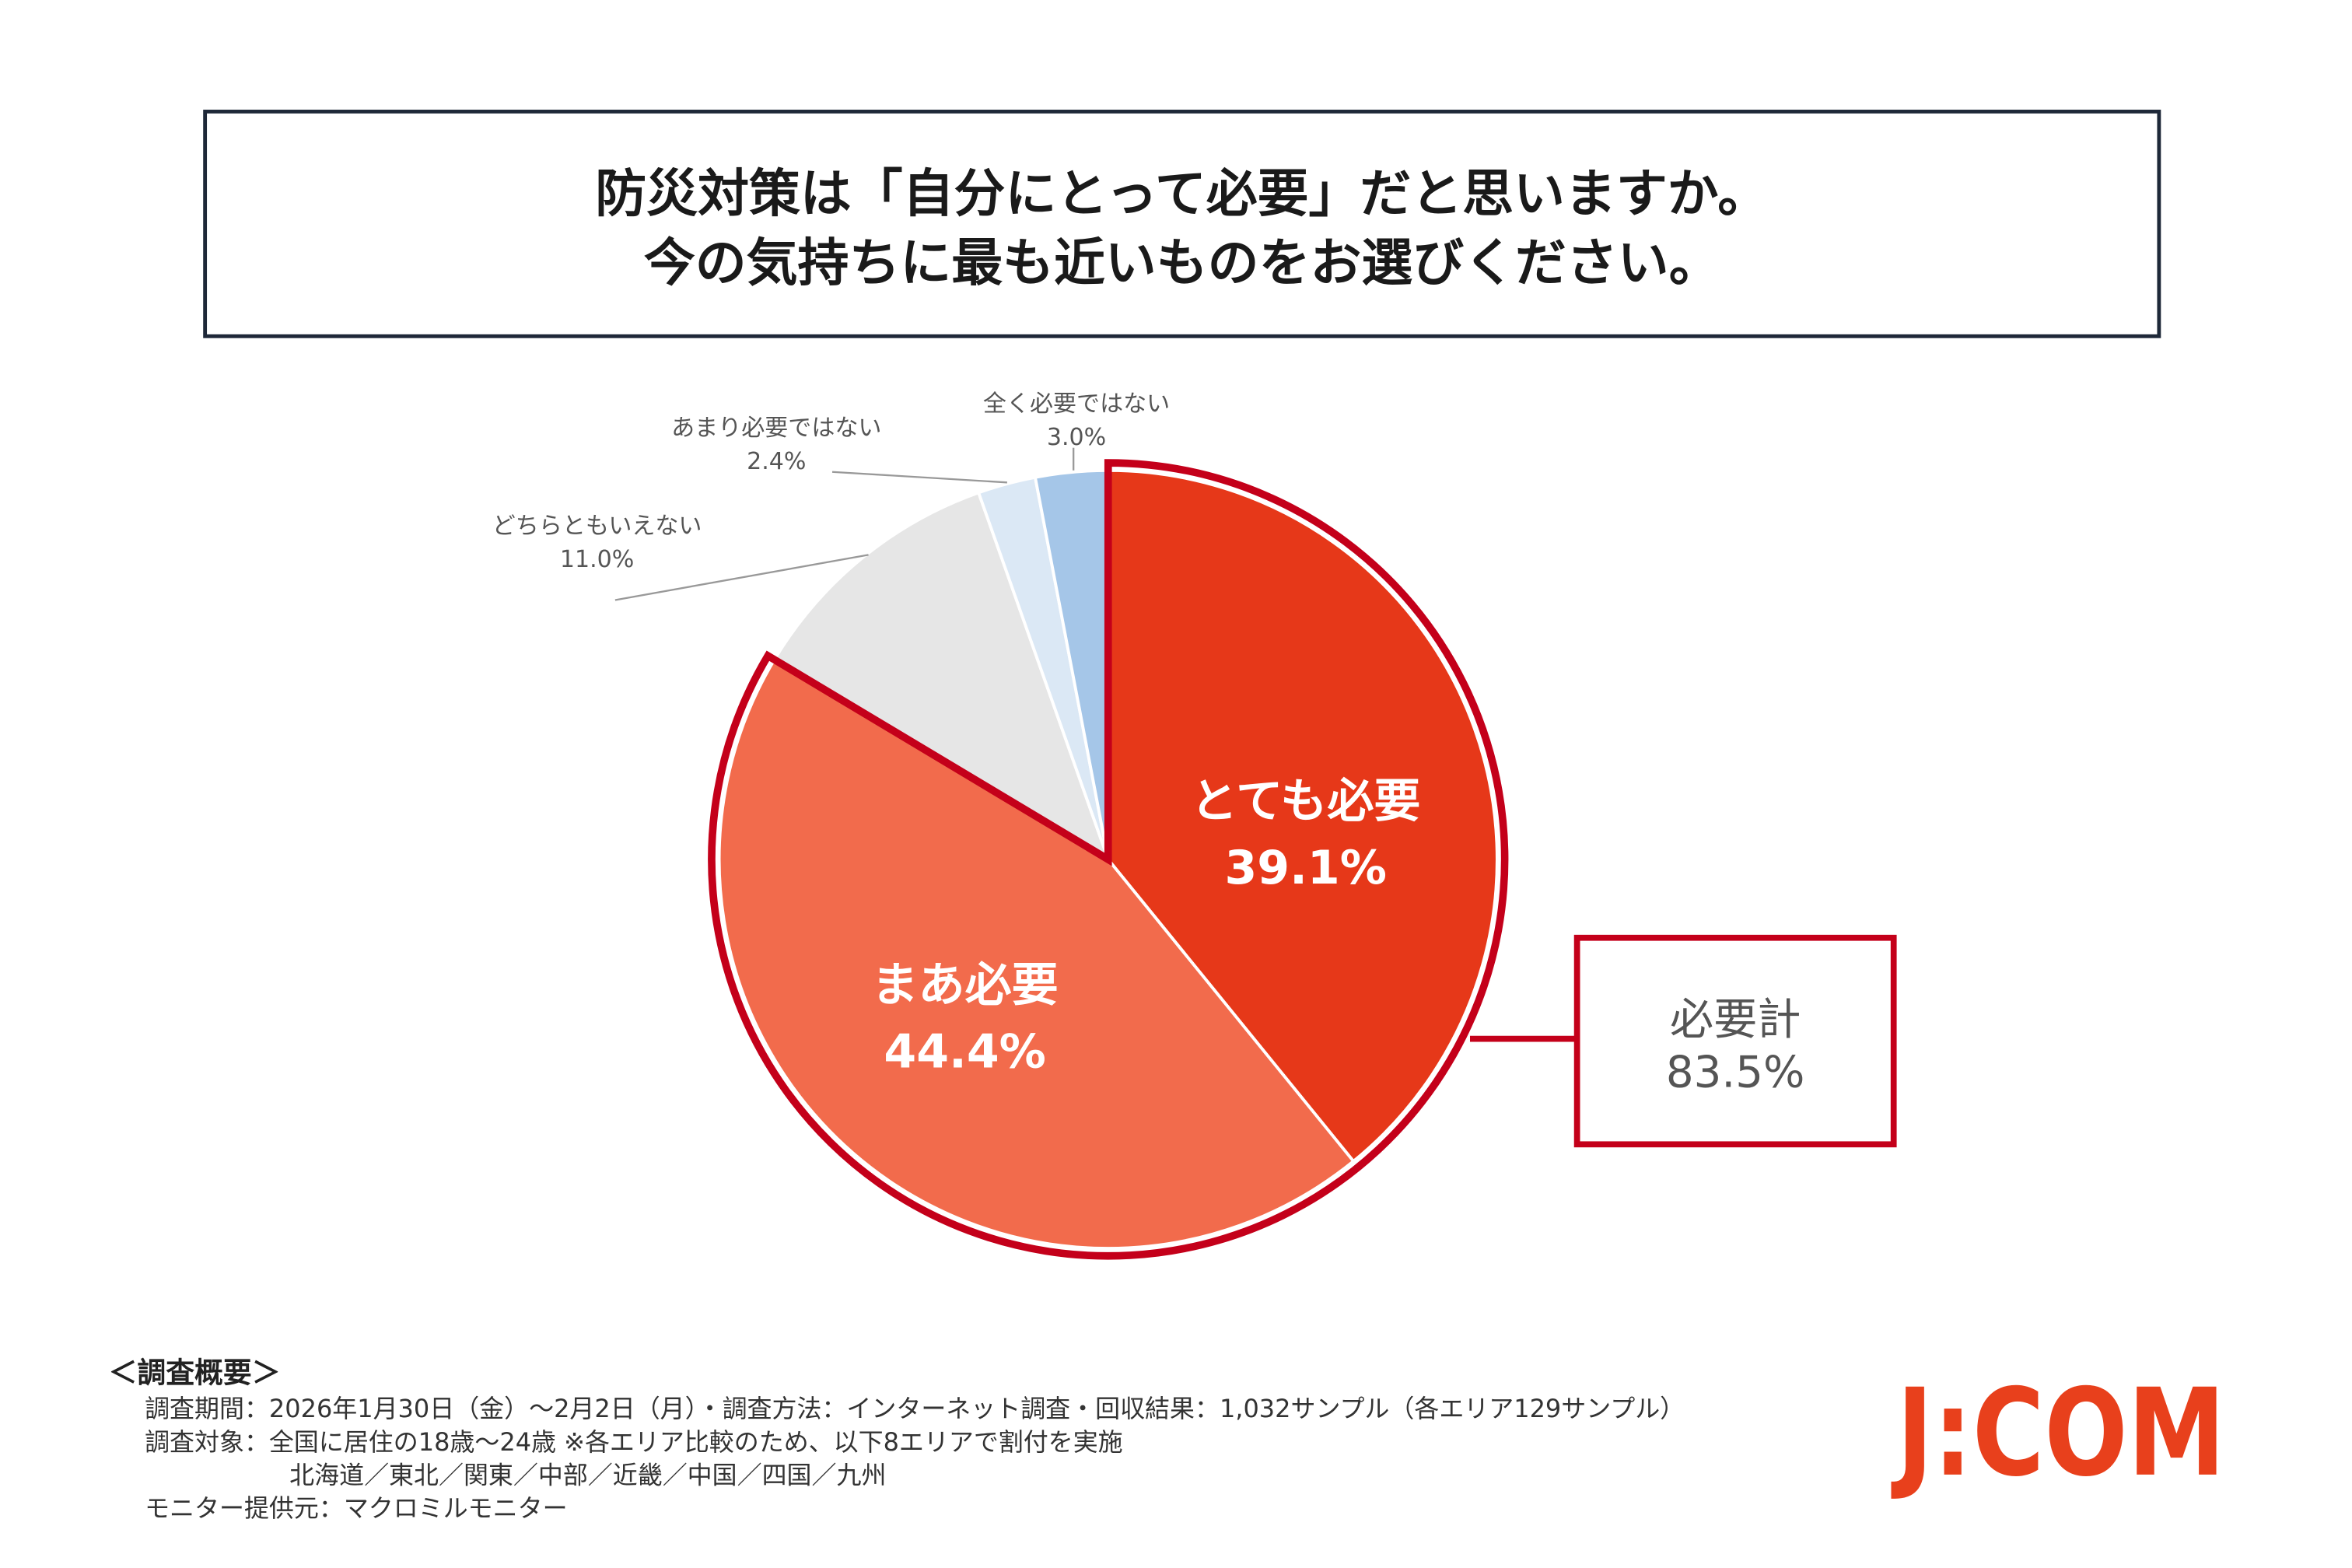  Describe the element at coordinates (1182, 224) in the screenshot. I see `title-box` at that location.